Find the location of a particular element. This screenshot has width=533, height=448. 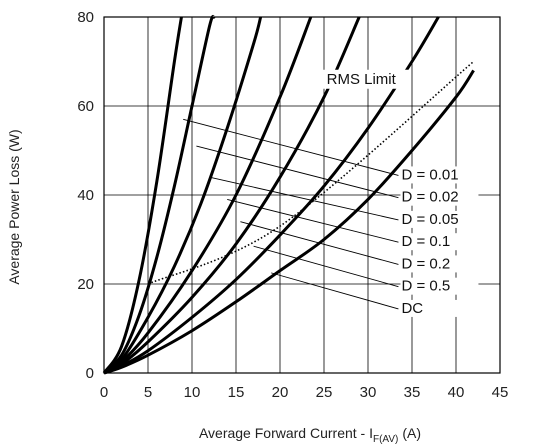

y-tick-labels: 0 20 40 60 80 is located at coordinates (85, 195).